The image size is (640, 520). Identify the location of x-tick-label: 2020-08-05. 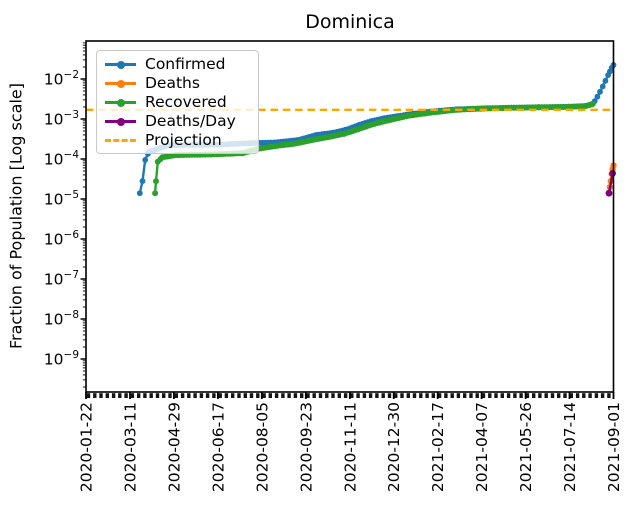
(262, 447).